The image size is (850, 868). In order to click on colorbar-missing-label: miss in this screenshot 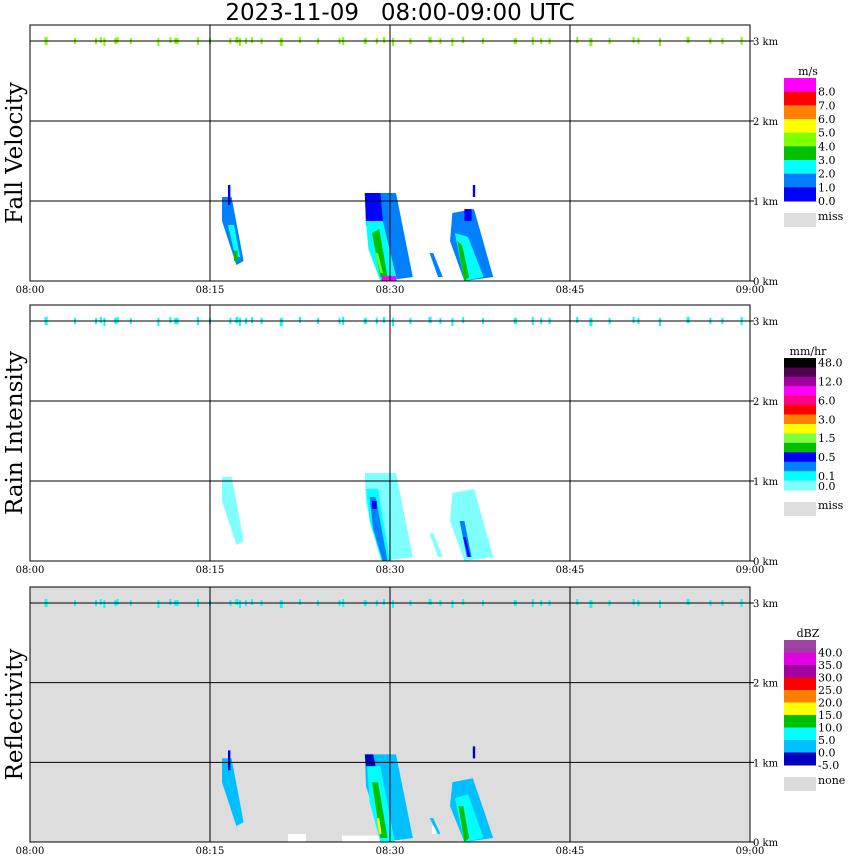, I will do `click(831, 505)`.